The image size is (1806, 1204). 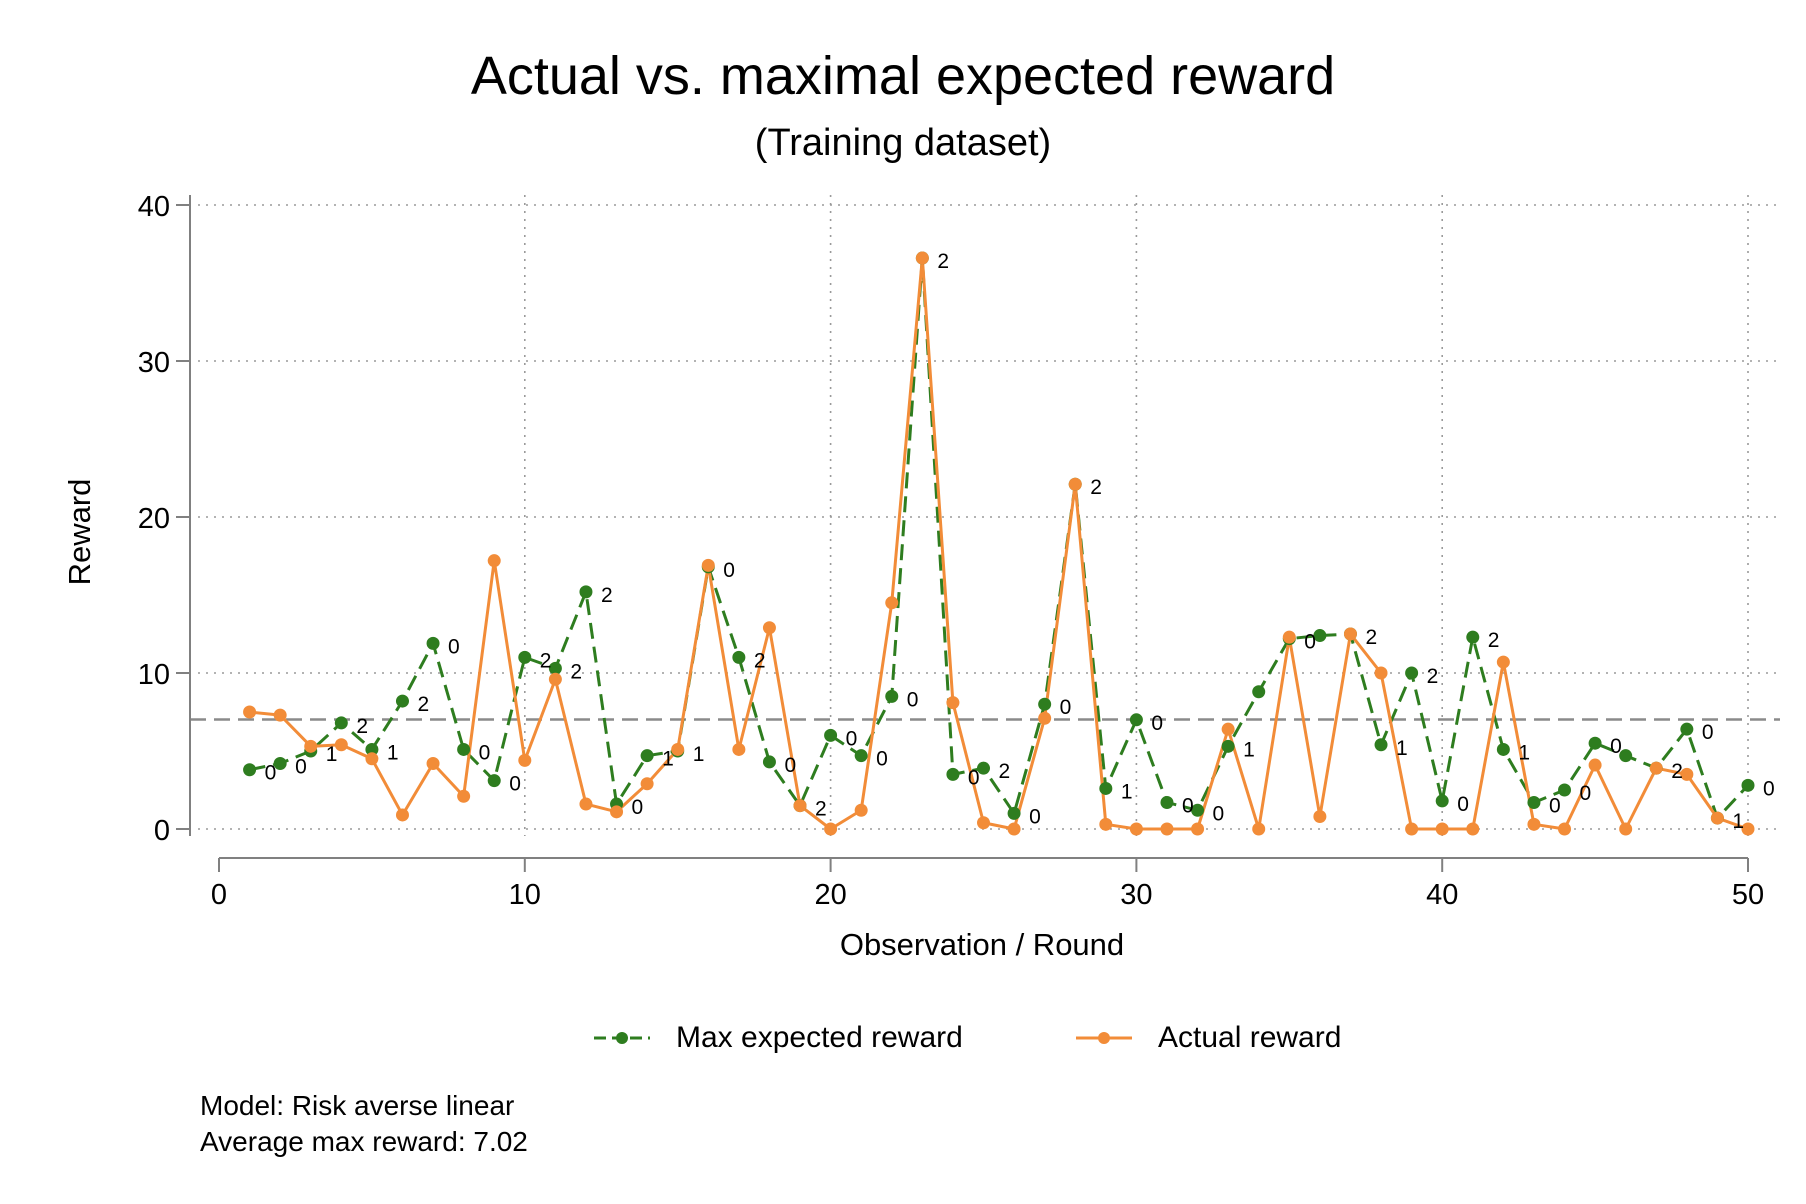 I want to click on point-label-12: 2, so click(x=607, y=595).